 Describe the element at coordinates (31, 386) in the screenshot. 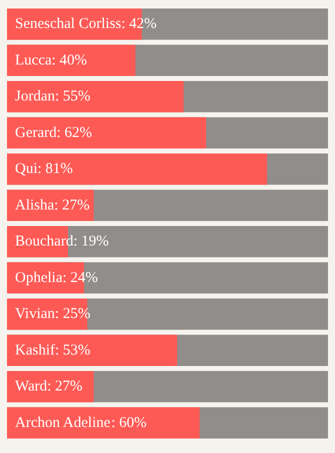

I see `y-tick-label: Ward` at that location.